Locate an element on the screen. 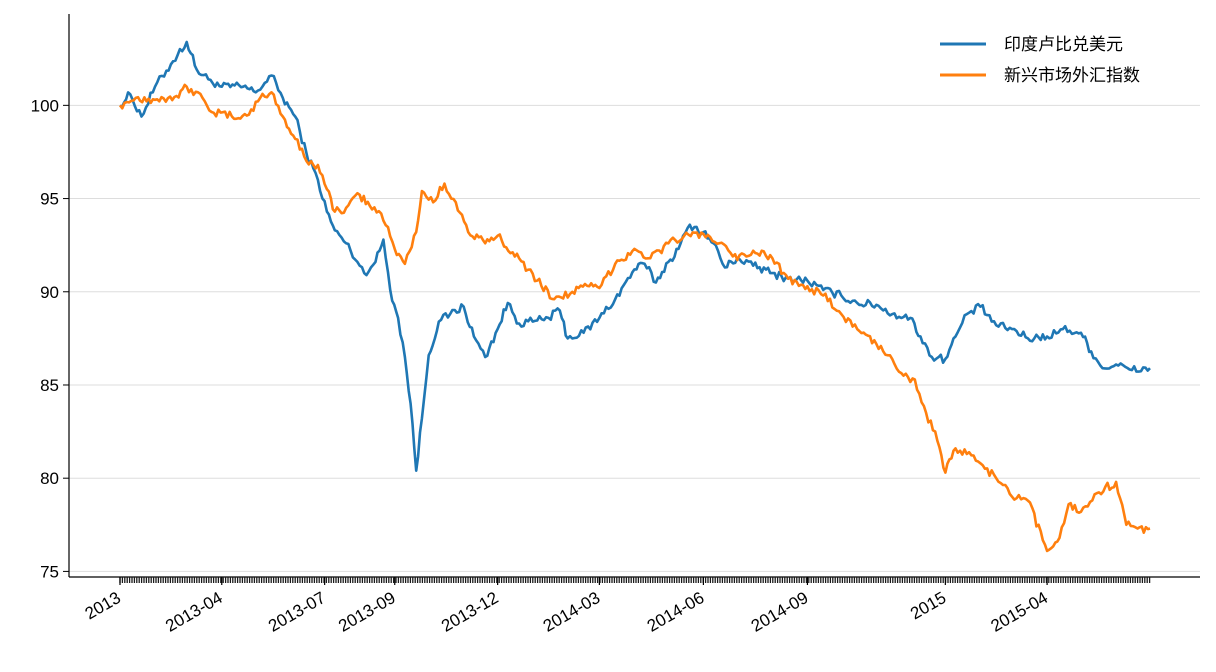  y-tick-label: 100 is located at coordinates (45, 105).